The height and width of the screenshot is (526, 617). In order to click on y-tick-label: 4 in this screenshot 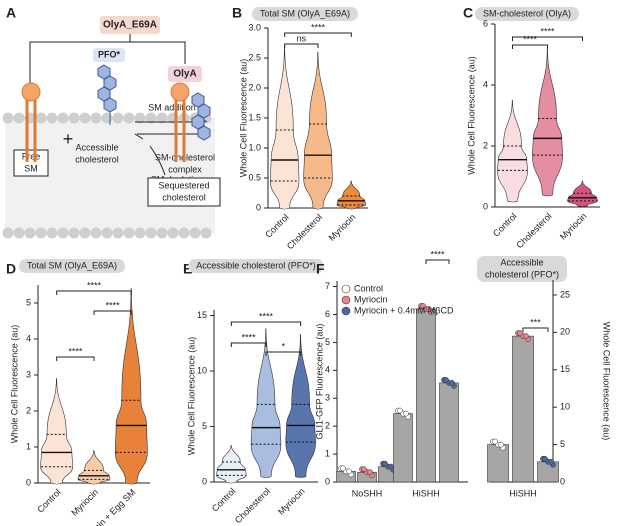, I will do `click(28, 338)`.